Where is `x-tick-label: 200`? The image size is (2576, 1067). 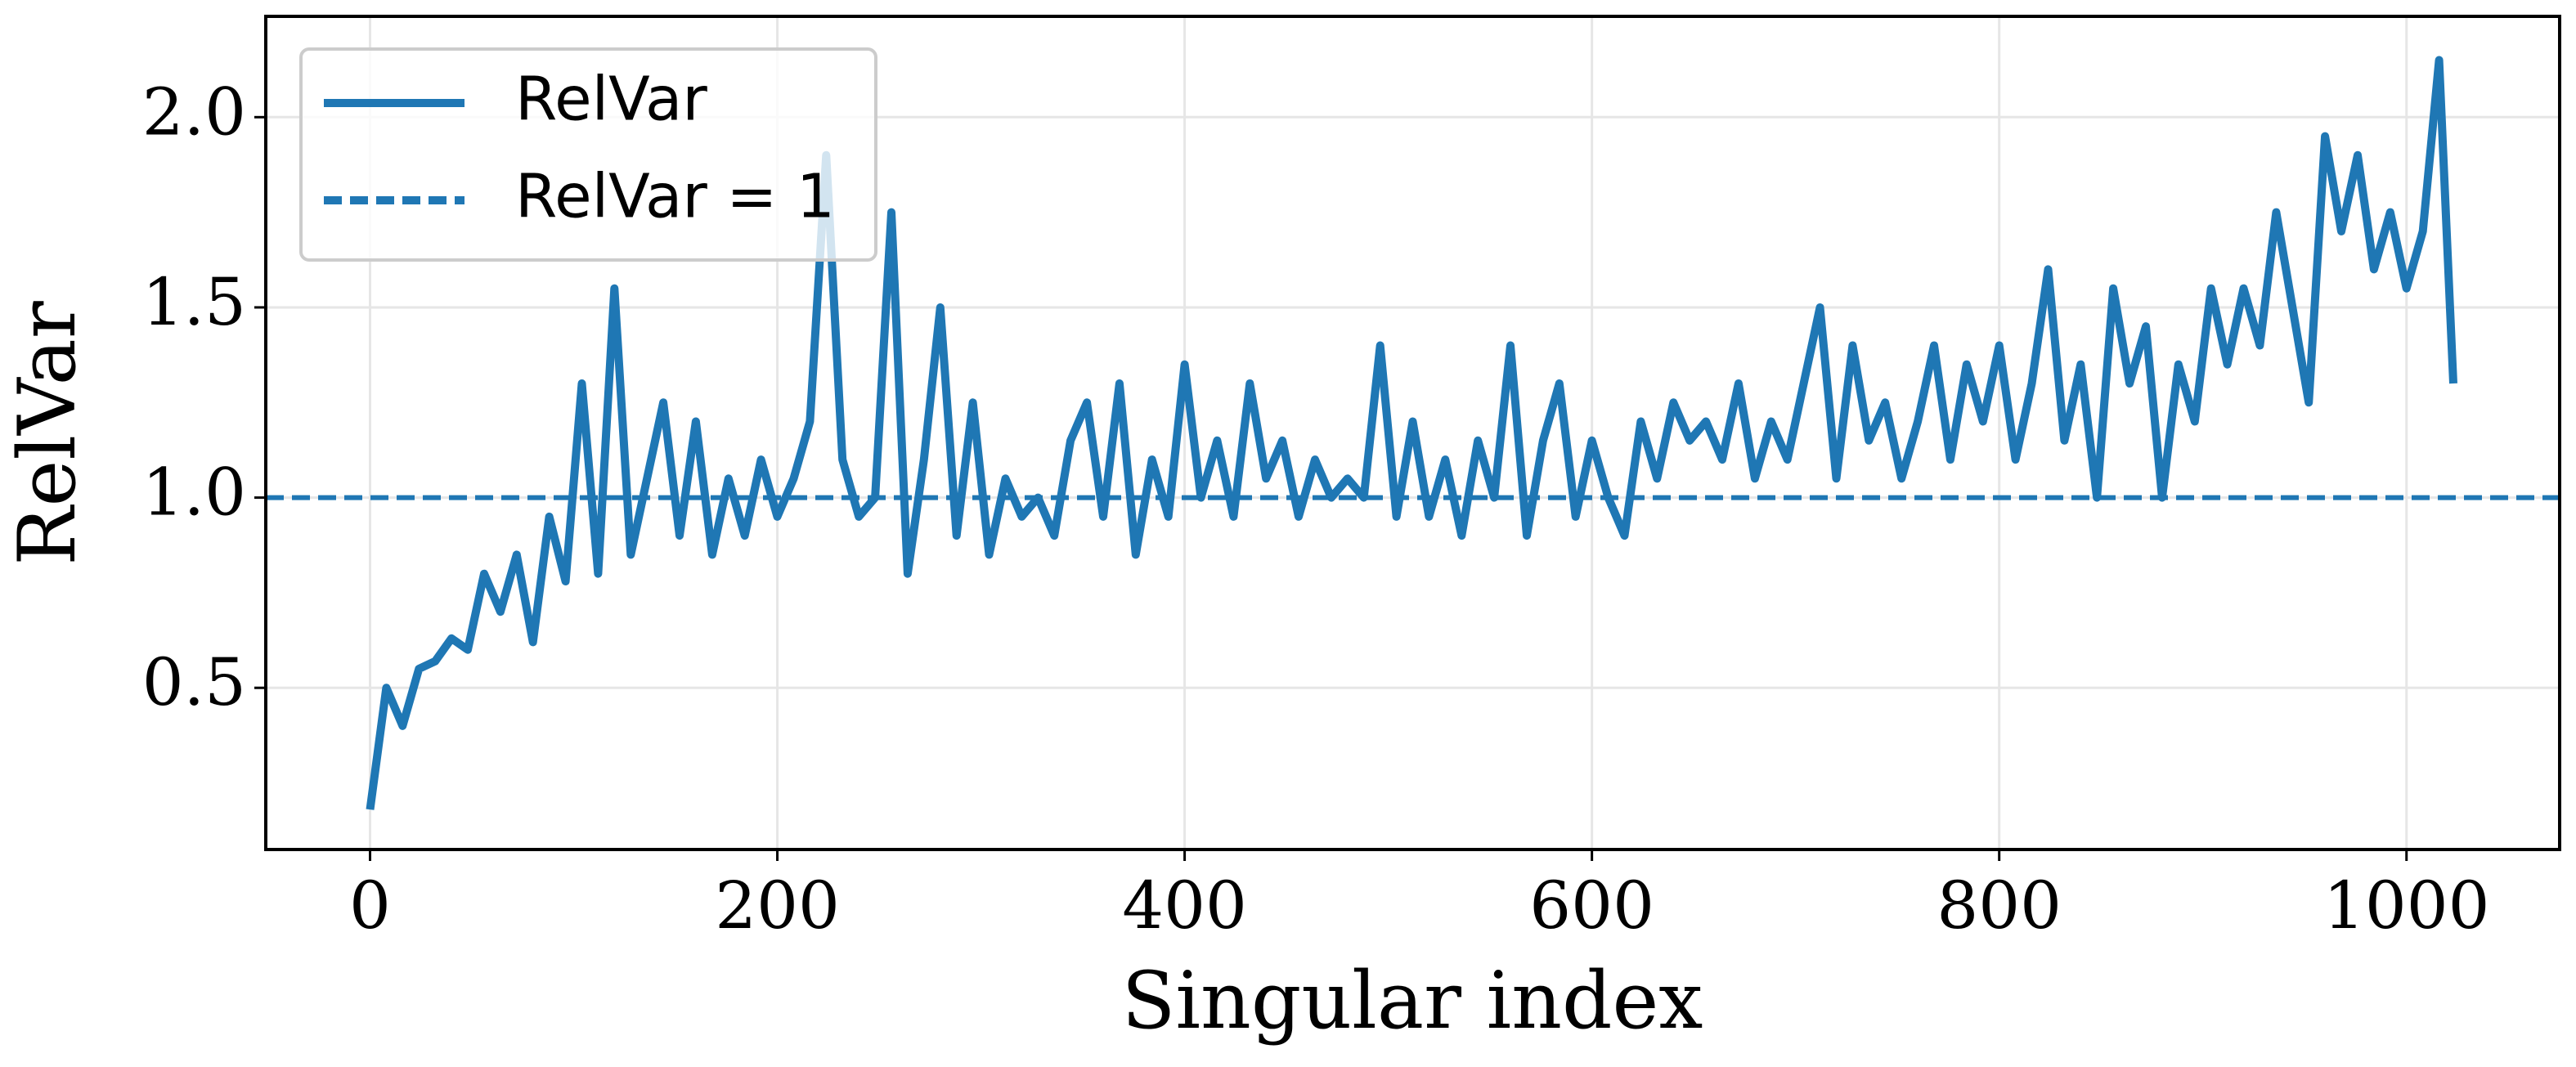 x-tick-label: 200 is located at coordinates (777, 905).